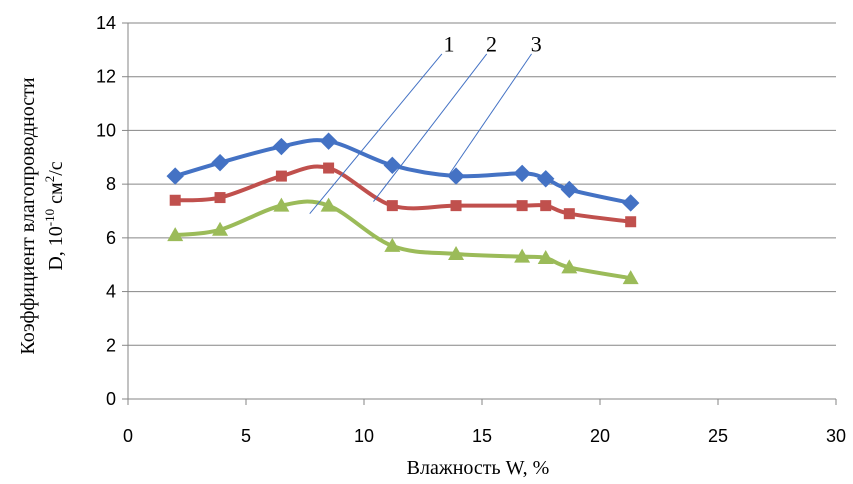 This screenshot has height=484, width=853. I want to click on y-label-prefix: D, 10, so click(56, 248).